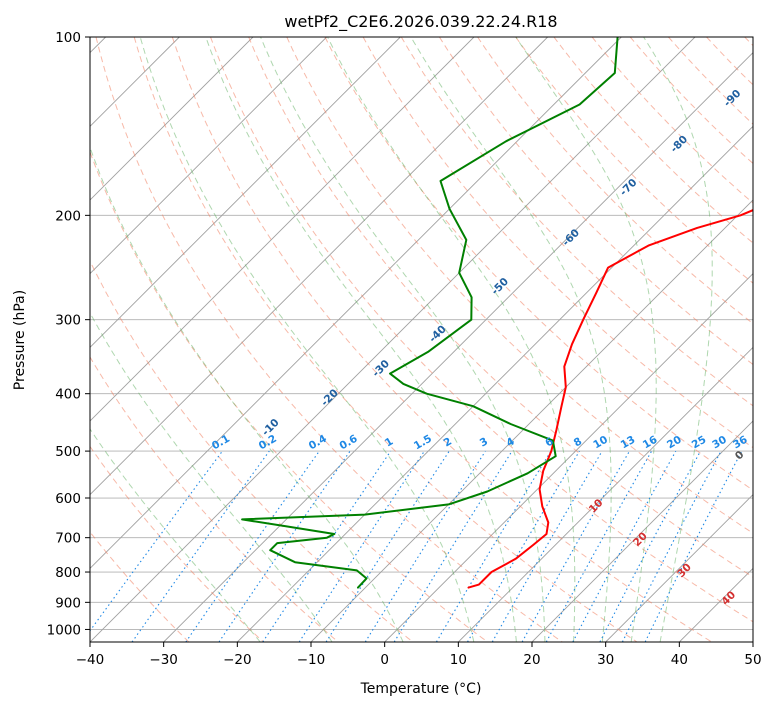 Image resolution: width=775 pixels, height=708 pixels. I want to click on x-tick-label: −40, so click(90, 660).